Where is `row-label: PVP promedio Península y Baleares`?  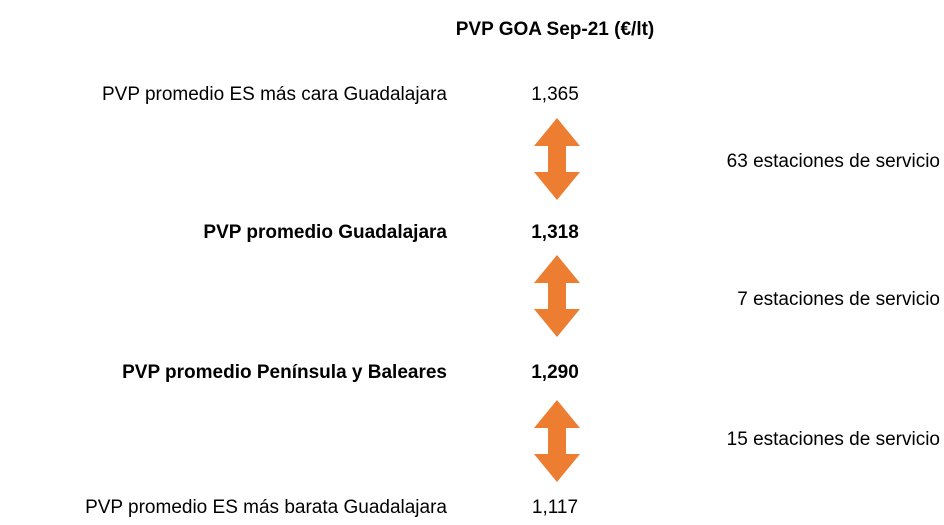
row-label: PVP promedio Península y Baleares is located at coordinates (284, 372).